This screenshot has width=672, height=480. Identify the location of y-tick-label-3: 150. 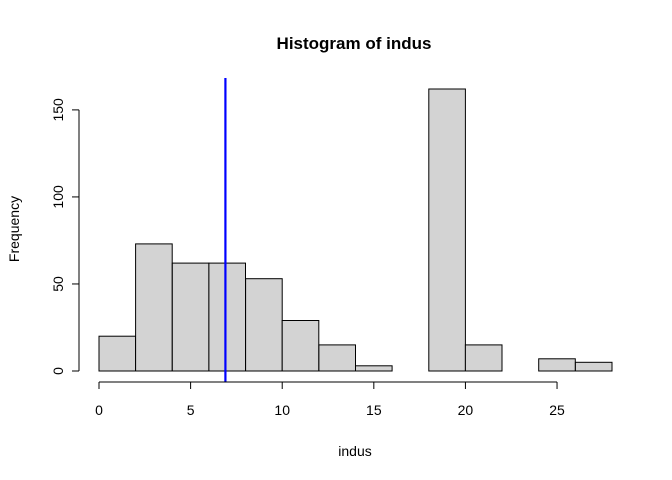
(58, 110).